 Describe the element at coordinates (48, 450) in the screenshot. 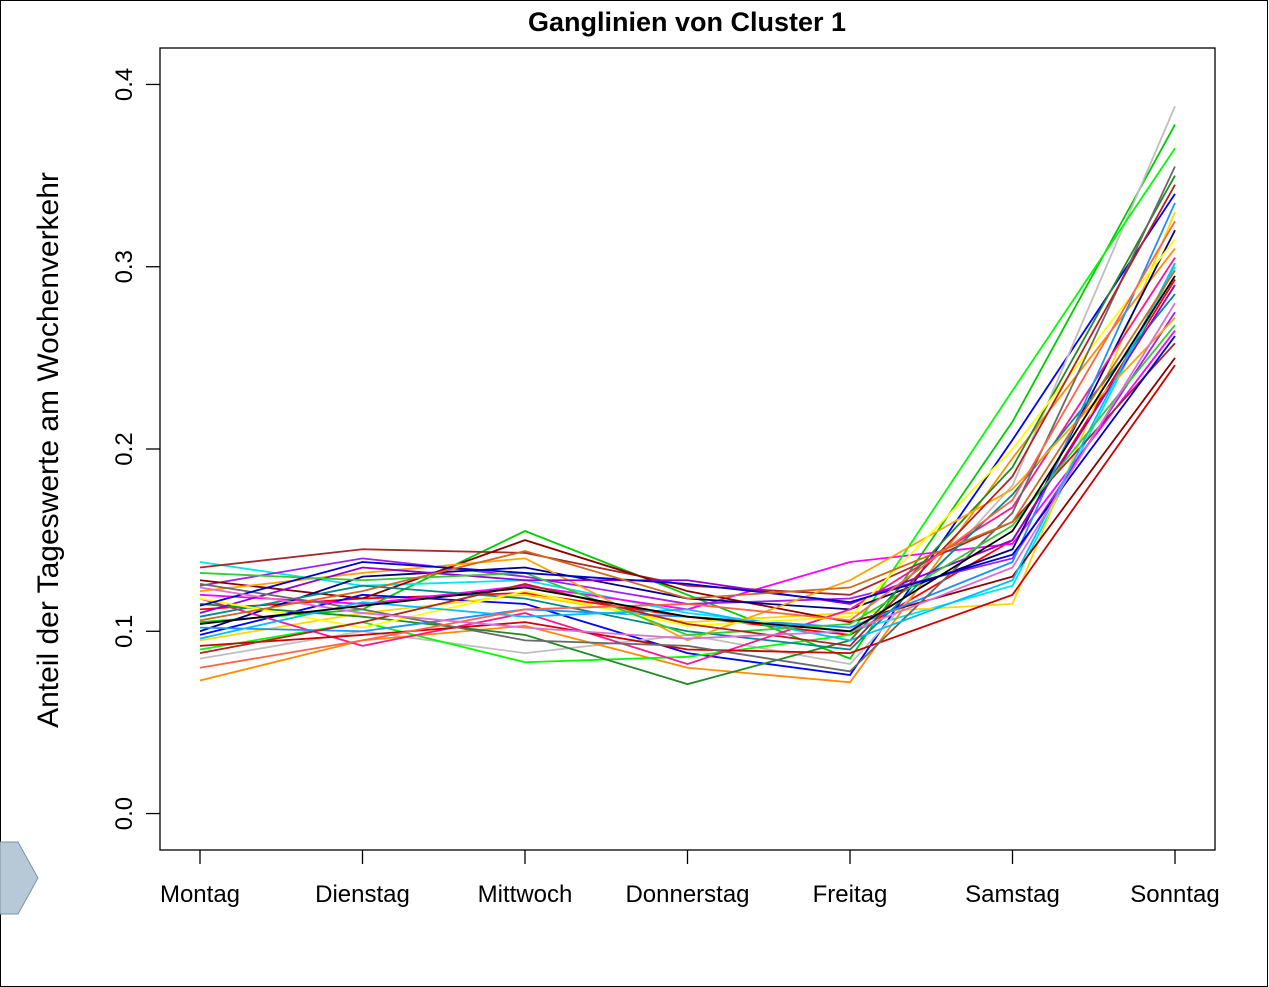

I see `y-axis-label: Anteil der Tageswerte am Wochenverkehr` at that location.